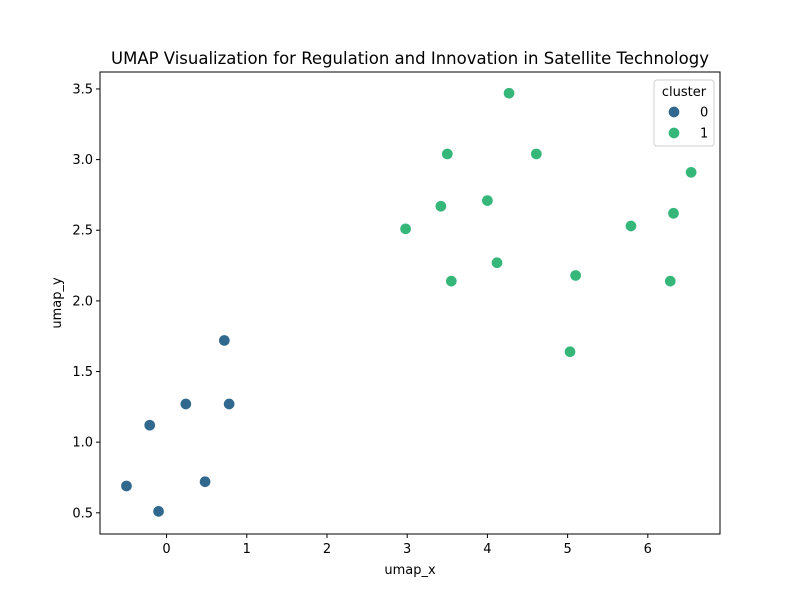  What do you see at coordinates (82, 89) in the screenshot?
I see `y-tick-label: 3.5` at bounding box center [82, 89].